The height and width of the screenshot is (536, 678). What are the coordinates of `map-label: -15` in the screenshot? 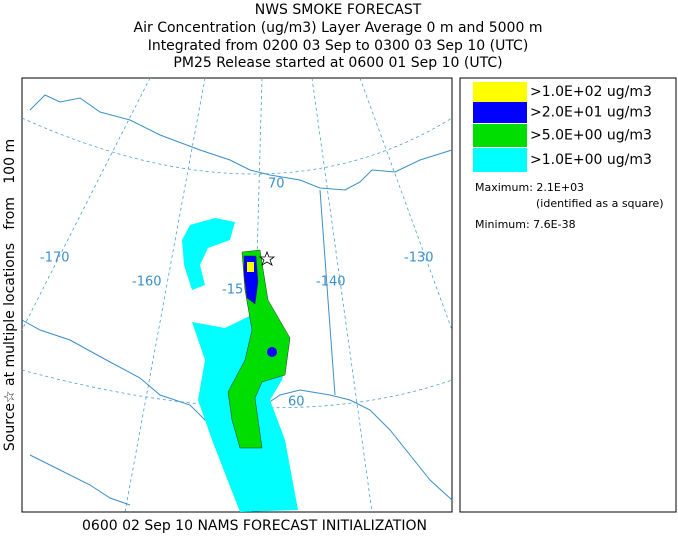 It's located at (232, 290).